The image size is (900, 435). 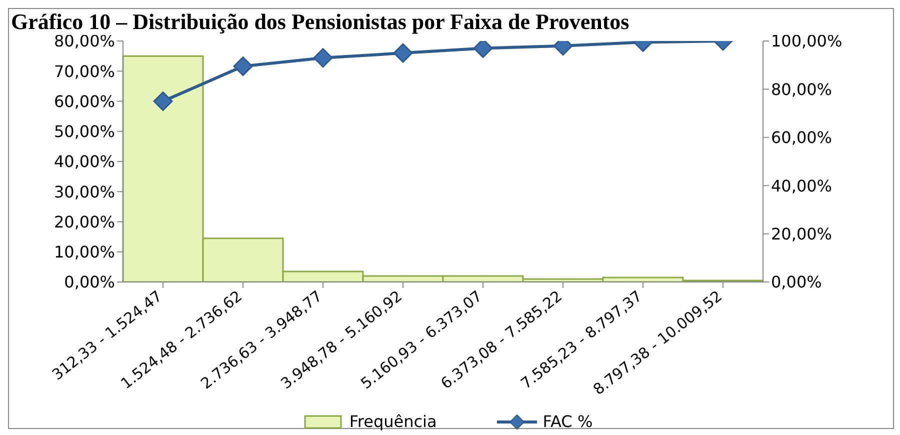 What do you see at coordinates (393, 421) in the screenshot?
I see `legend-label: Frequência` at bounding box center [393, 421].